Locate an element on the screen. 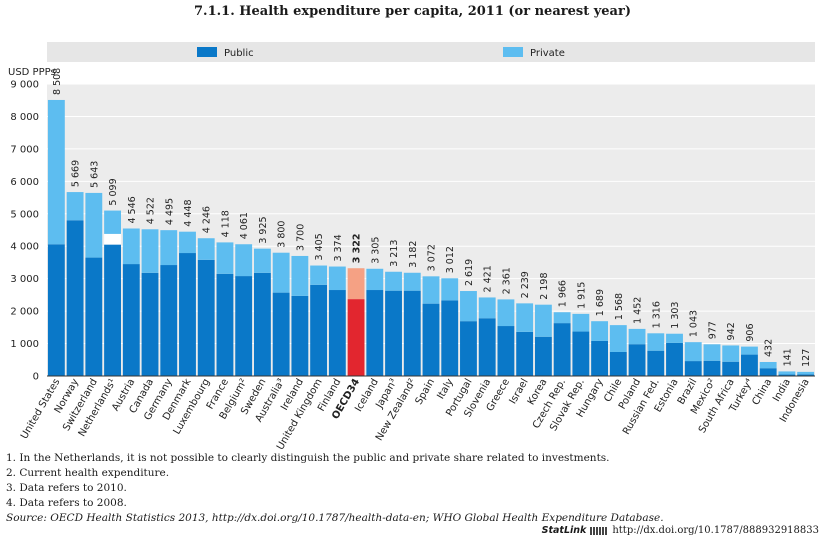  data-label: 942 is located at coordinates (731, 331).